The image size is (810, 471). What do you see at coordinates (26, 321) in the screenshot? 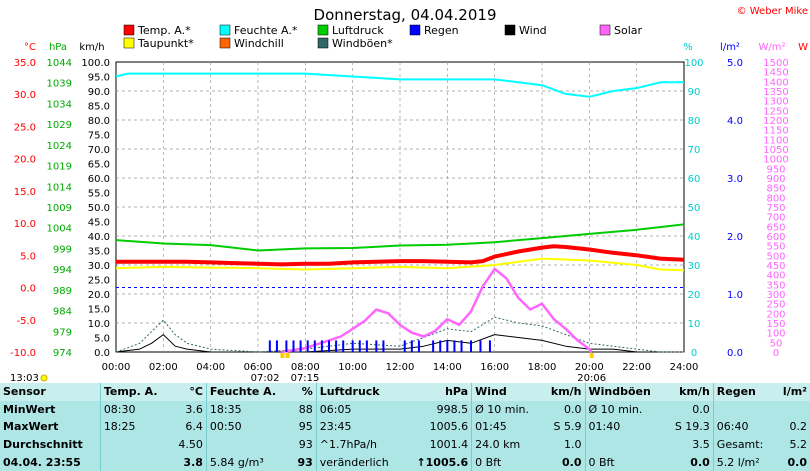
I see `temp-tick-label: -5.0` at bounding box center [26, 321].